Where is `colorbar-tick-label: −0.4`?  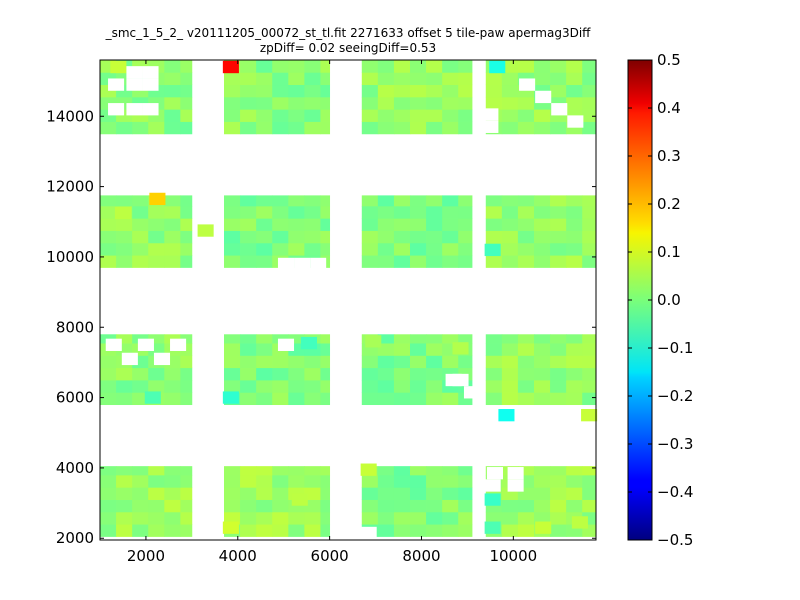 colorbar-tick-label: −0.4 is located at coordinates (675, 492).